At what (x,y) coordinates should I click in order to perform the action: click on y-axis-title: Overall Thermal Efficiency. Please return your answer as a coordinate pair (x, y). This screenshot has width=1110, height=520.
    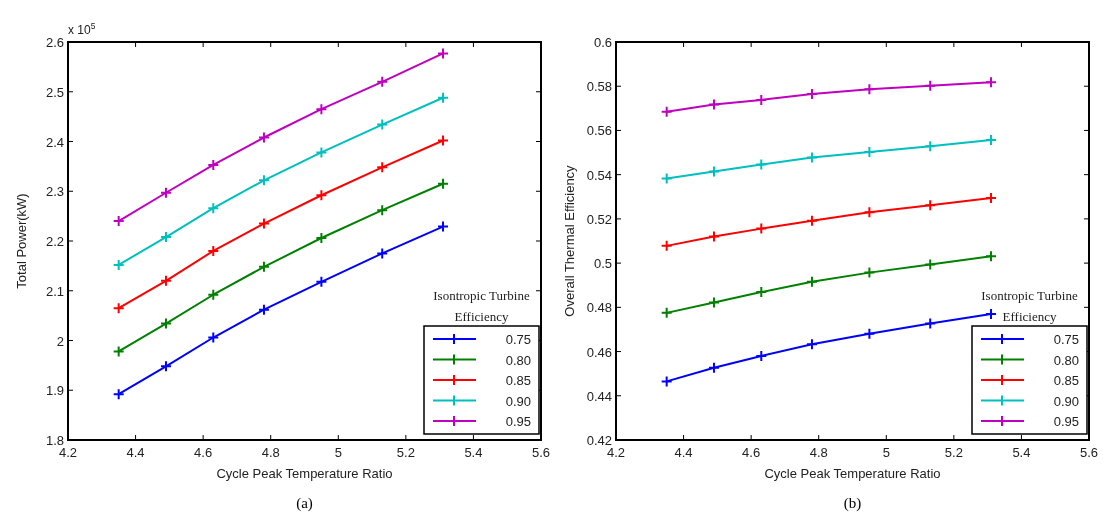
    Looking at the image, I should click on (569, 240).